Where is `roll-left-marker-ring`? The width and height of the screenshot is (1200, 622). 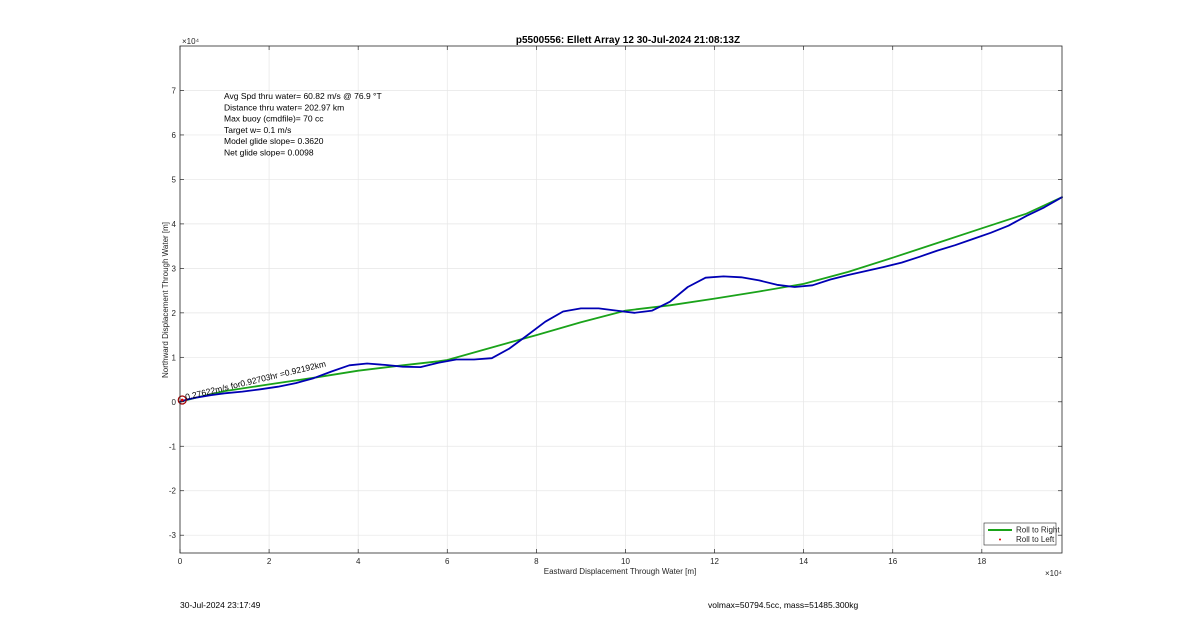
roll-left-marker-ring is located at coordinates (182, 400).